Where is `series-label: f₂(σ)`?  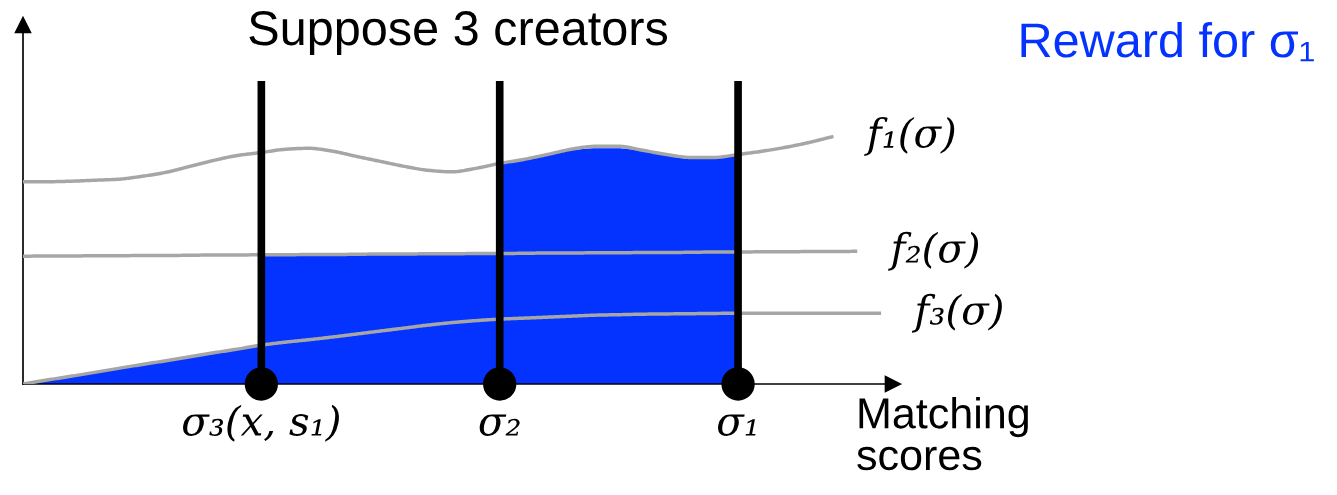 series-label: f₂(σ) is located at coordinates (933, 251).